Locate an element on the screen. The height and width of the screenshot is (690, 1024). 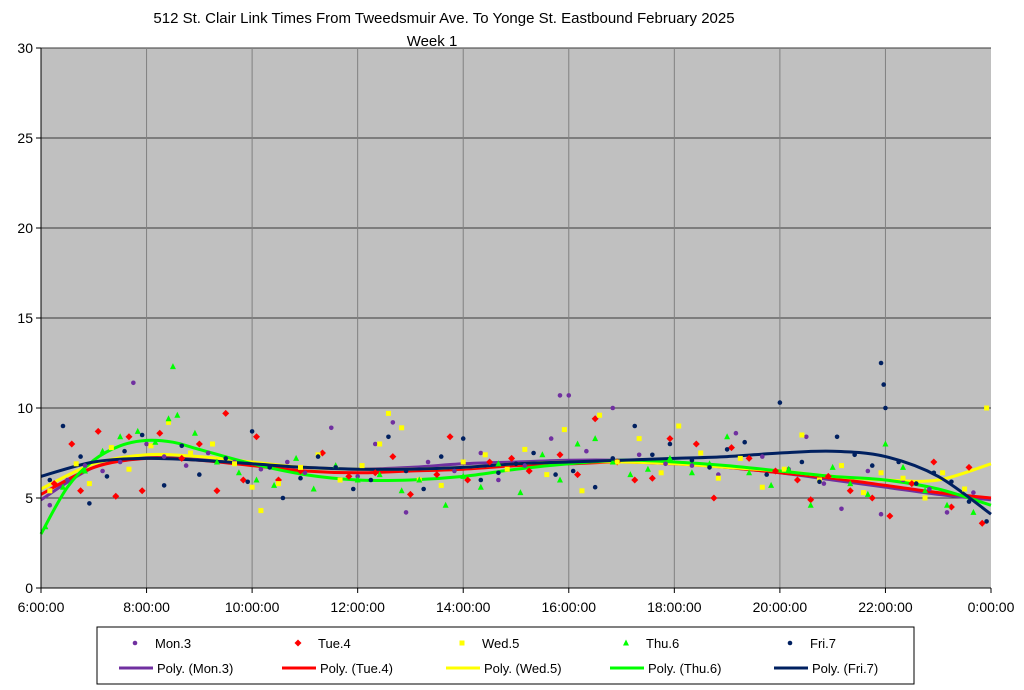
y-tick-label: 15 is located at coordinates (25, 318).